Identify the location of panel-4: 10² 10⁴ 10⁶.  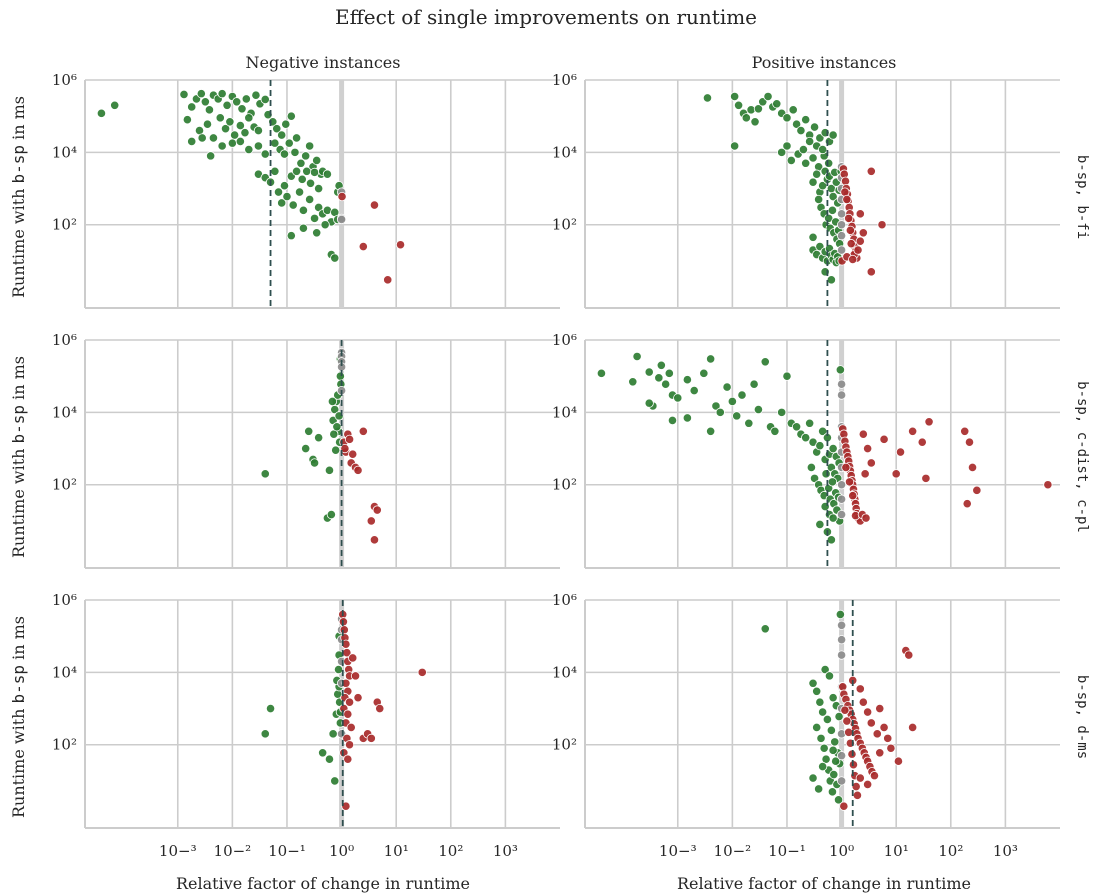
(806, 450).